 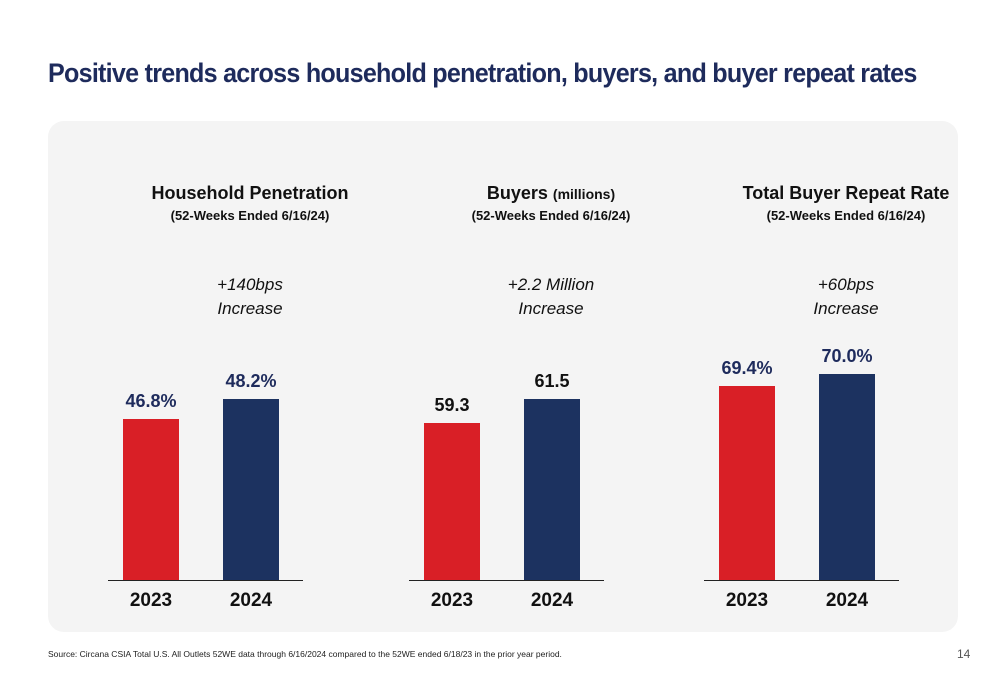 I want to click on chart-title: Buyers (millions), so click(x=551, y=193).